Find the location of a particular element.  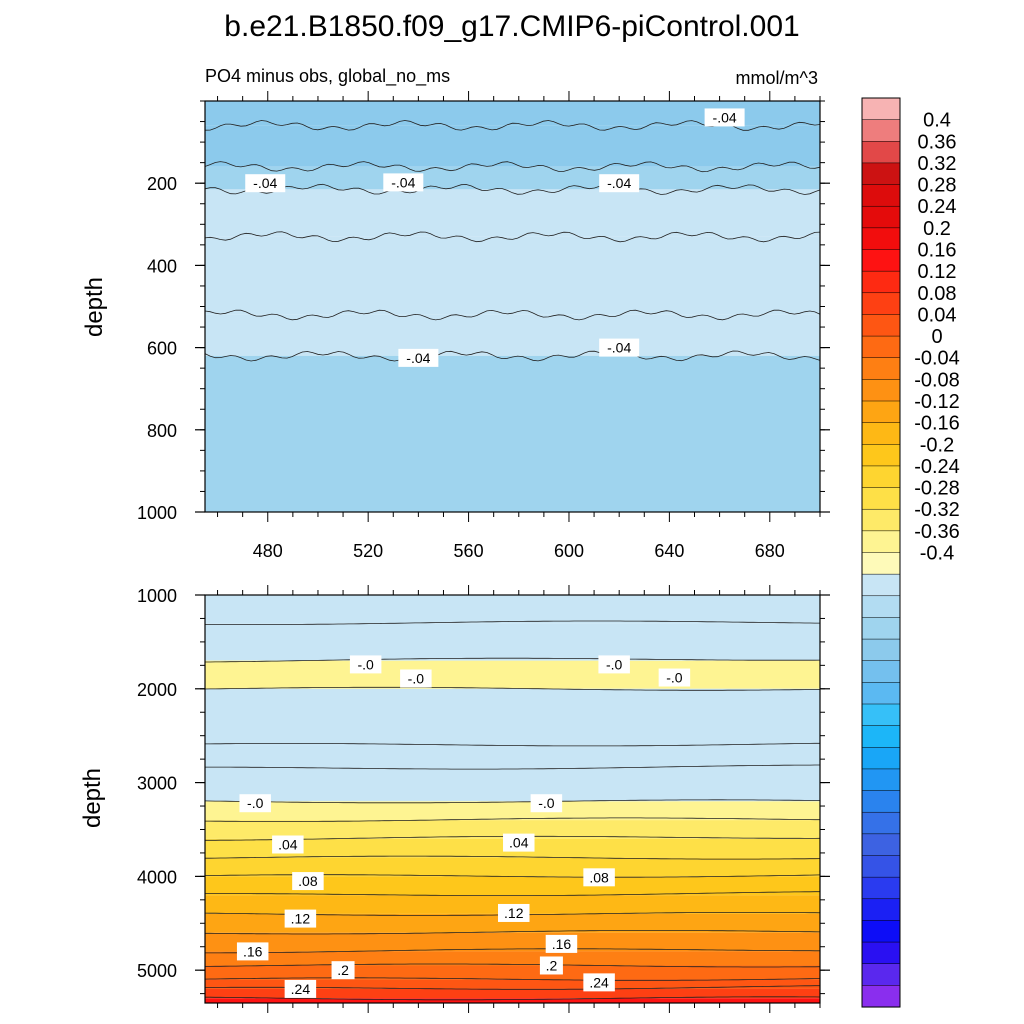

colorbar-tick-label: -0.04 is located at coordinates (937, 359).